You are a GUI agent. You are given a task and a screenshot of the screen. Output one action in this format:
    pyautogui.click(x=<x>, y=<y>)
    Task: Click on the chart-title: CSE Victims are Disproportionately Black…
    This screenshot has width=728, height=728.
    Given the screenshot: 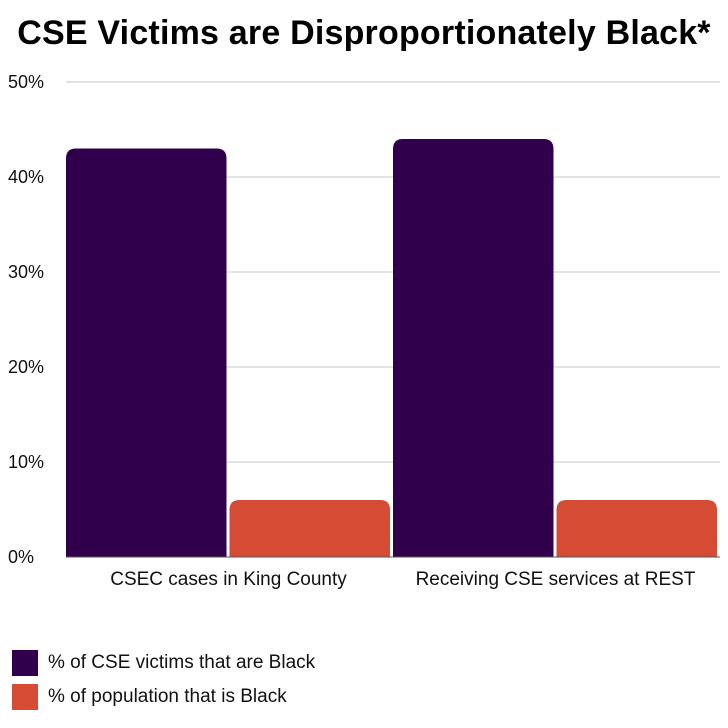 What is the action you would take?
    pyautogui.click(x=364, y=33)
    